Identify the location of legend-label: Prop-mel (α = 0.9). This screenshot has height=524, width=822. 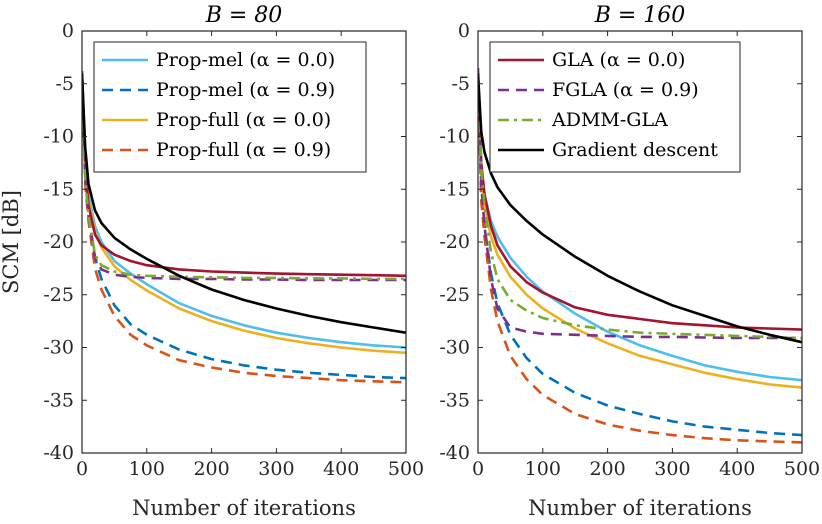
(245, 90).